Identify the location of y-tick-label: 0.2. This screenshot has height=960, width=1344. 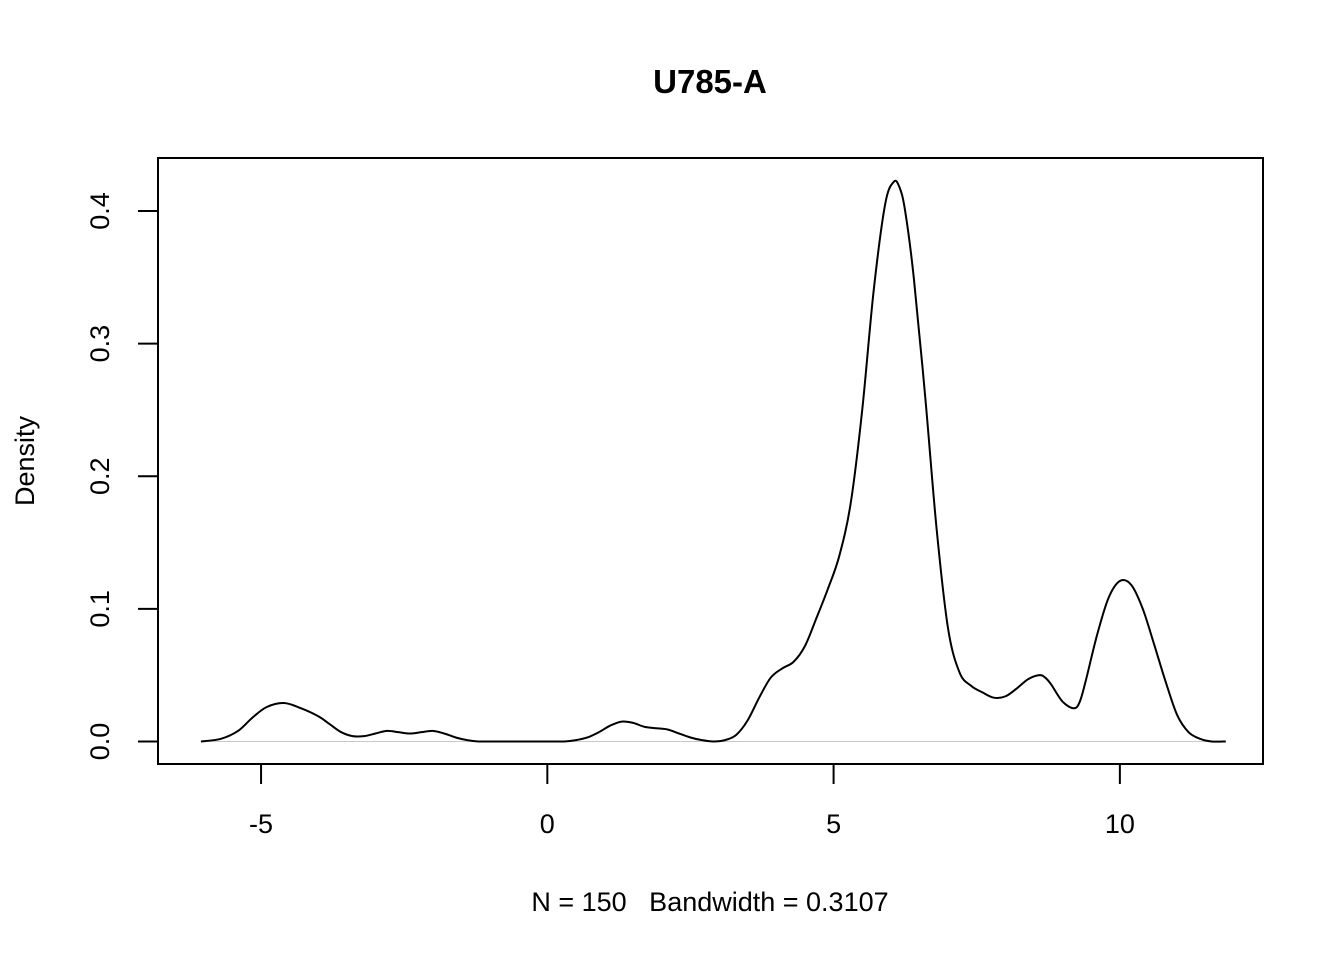
(100, 476).